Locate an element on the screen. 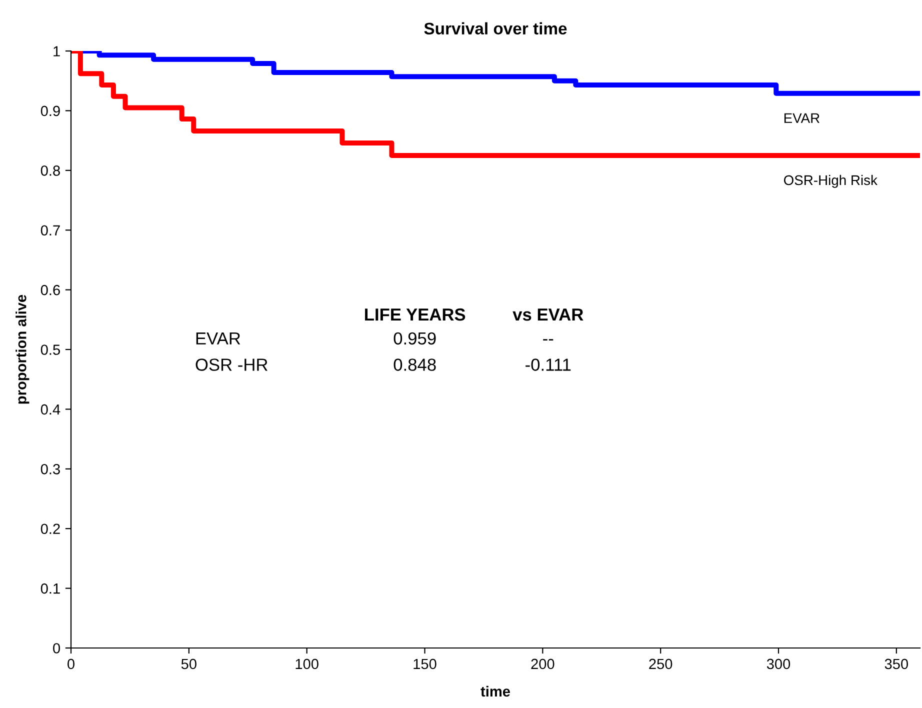 This screenshot has height=708, width=922. series-label: EVAR is located at coordinates (802, 118).